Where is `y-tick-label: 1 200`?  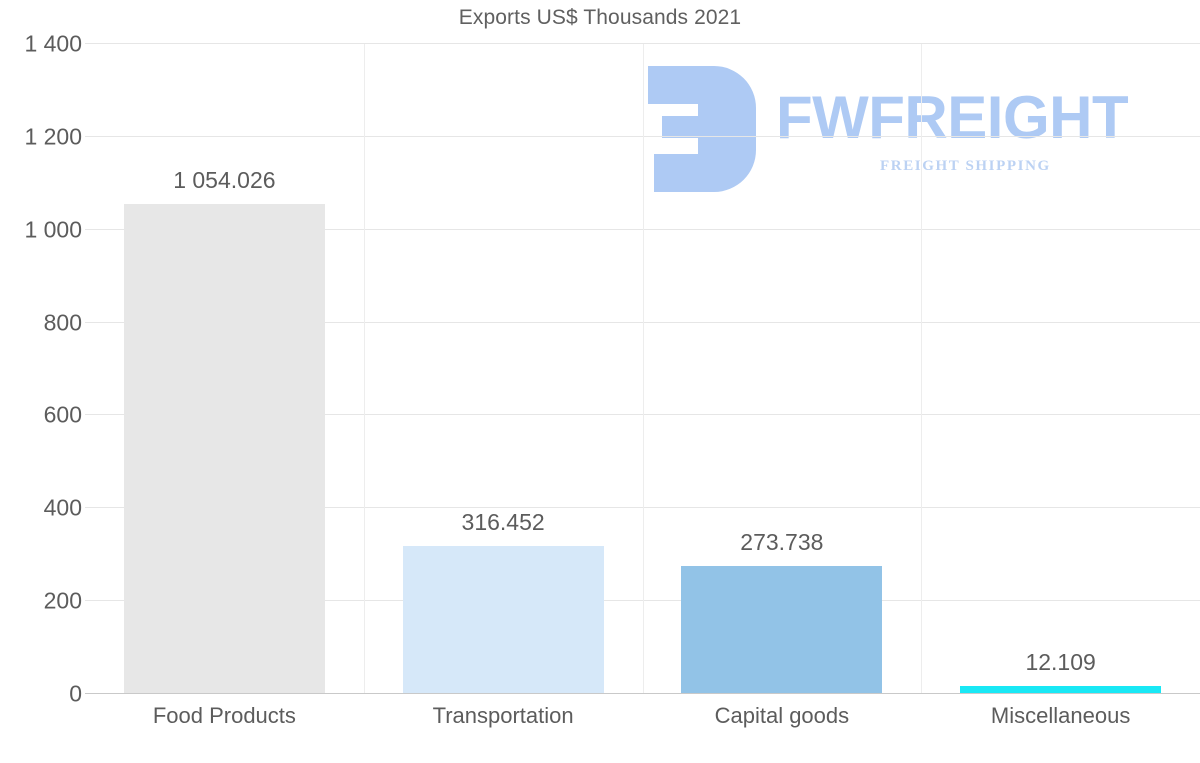
y-tick-label: 1 200 is located at coordinates (53, 136).